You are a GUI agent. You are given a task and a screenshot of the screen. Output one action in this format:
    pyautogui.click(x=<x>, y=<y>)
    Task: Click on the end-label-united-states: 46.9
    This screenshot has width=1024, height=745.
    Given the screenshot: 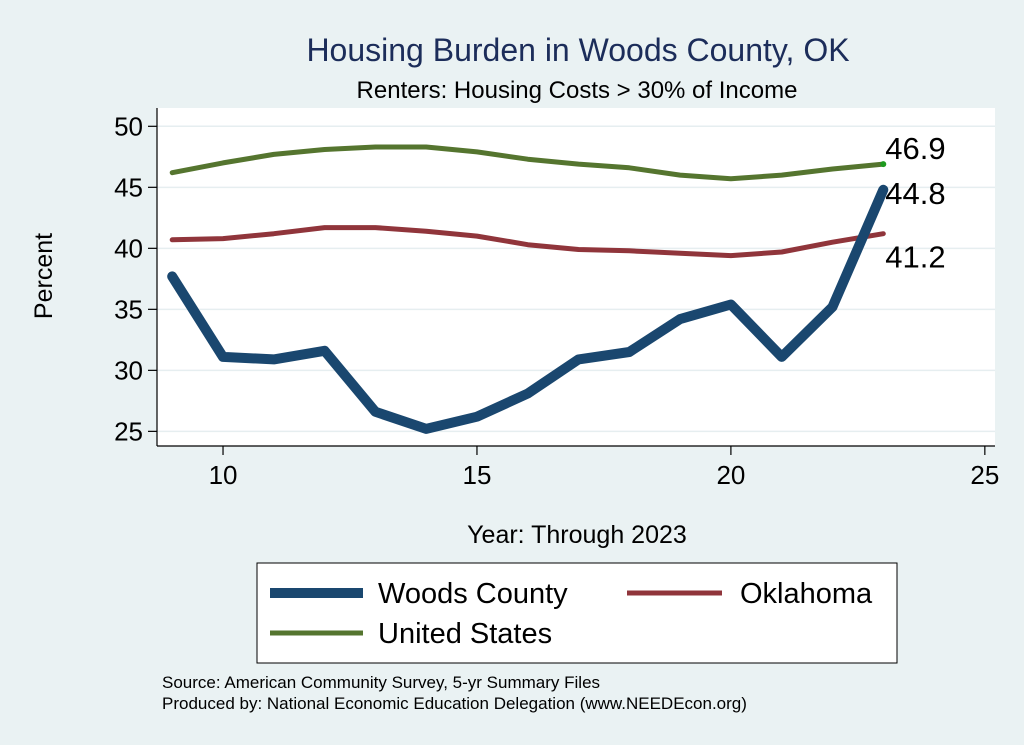 What is the action you would take?
    pyautogui.click(x=915, y=148)
    